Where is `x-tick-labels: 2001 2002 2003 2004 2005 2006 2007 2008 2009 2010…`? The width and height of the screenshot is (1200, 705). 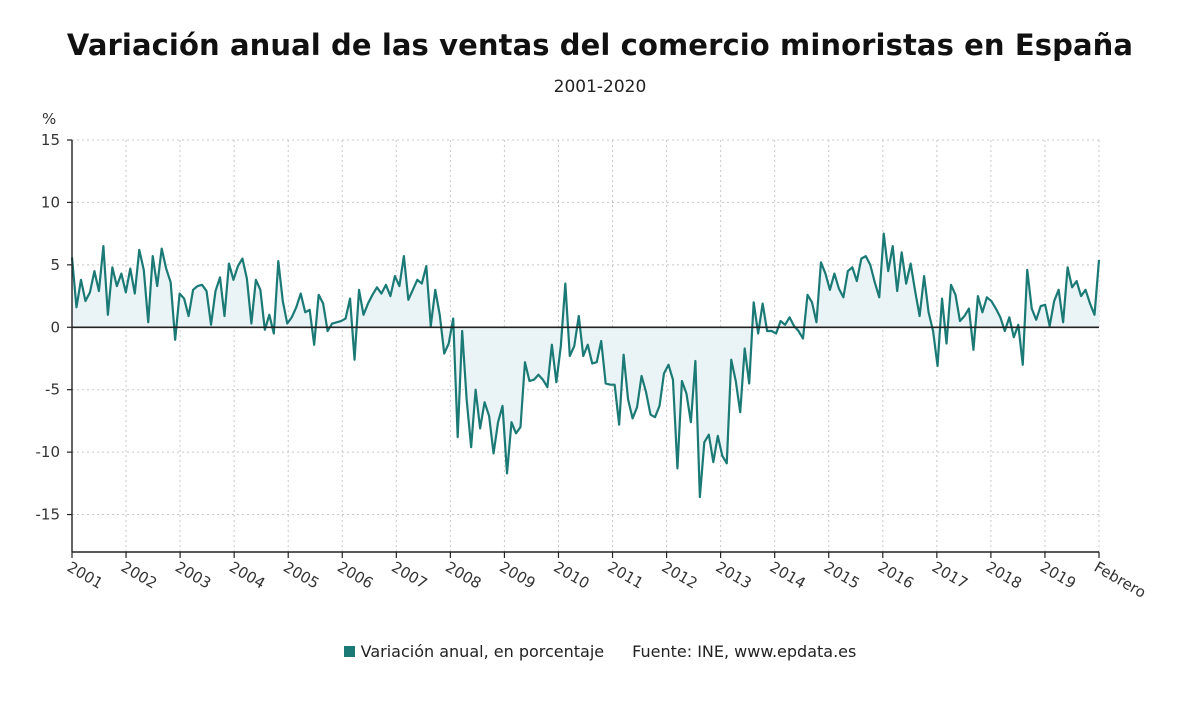
x-tick-labels: 2001 2002 2003 2004 2005 2006 2007 2008 2009 2010… is located at coordinates (606, 577).